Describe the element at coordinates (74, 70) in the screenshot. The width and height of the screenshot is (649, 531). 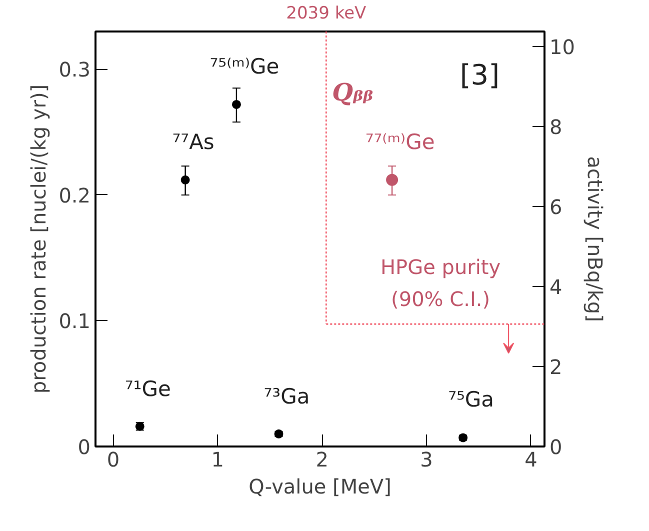
I see `y-tick-label: 0.3` at that location.